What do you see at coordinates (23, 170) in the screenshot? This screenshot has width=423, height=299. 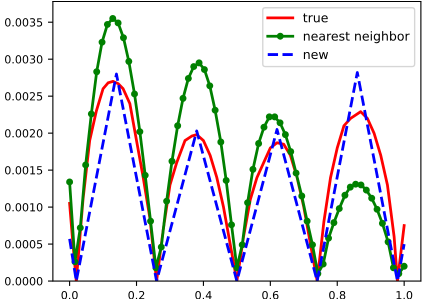 I see `y-tick-label: 0.0015` at bounding box center [23, 170].